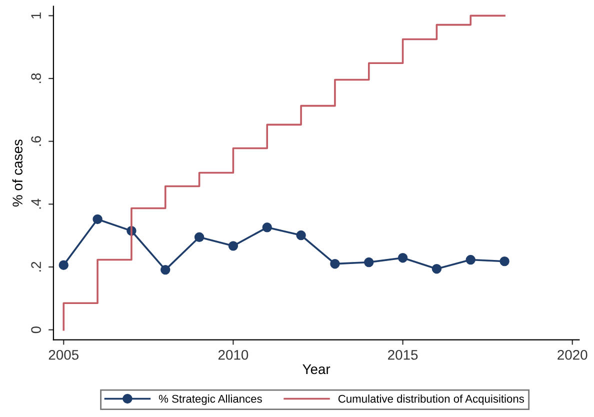 The image size is (594, 417). Describe the element at coordinates (36, 141) in the screenshot. I see `y-tick-label: .6` at that location.